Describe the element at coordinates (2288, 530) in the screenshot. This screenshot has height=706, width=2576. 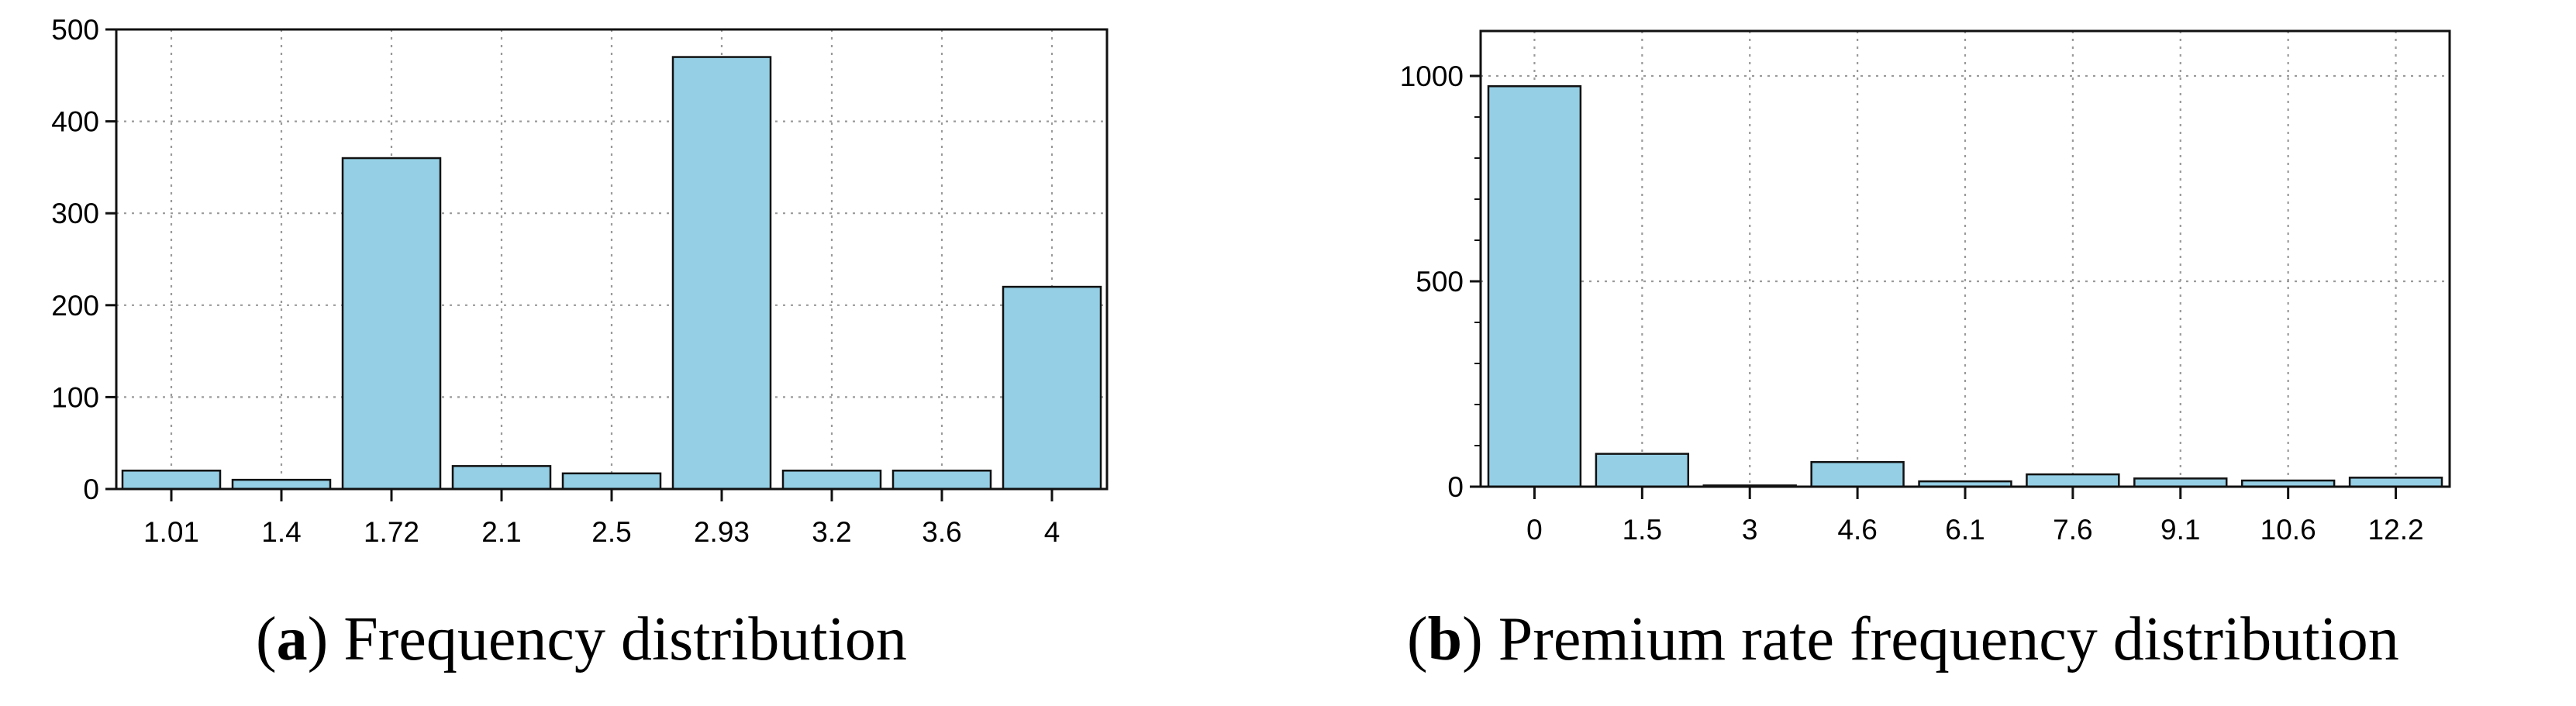
I see `chart-b-xtick-label: 10.6` at that location.